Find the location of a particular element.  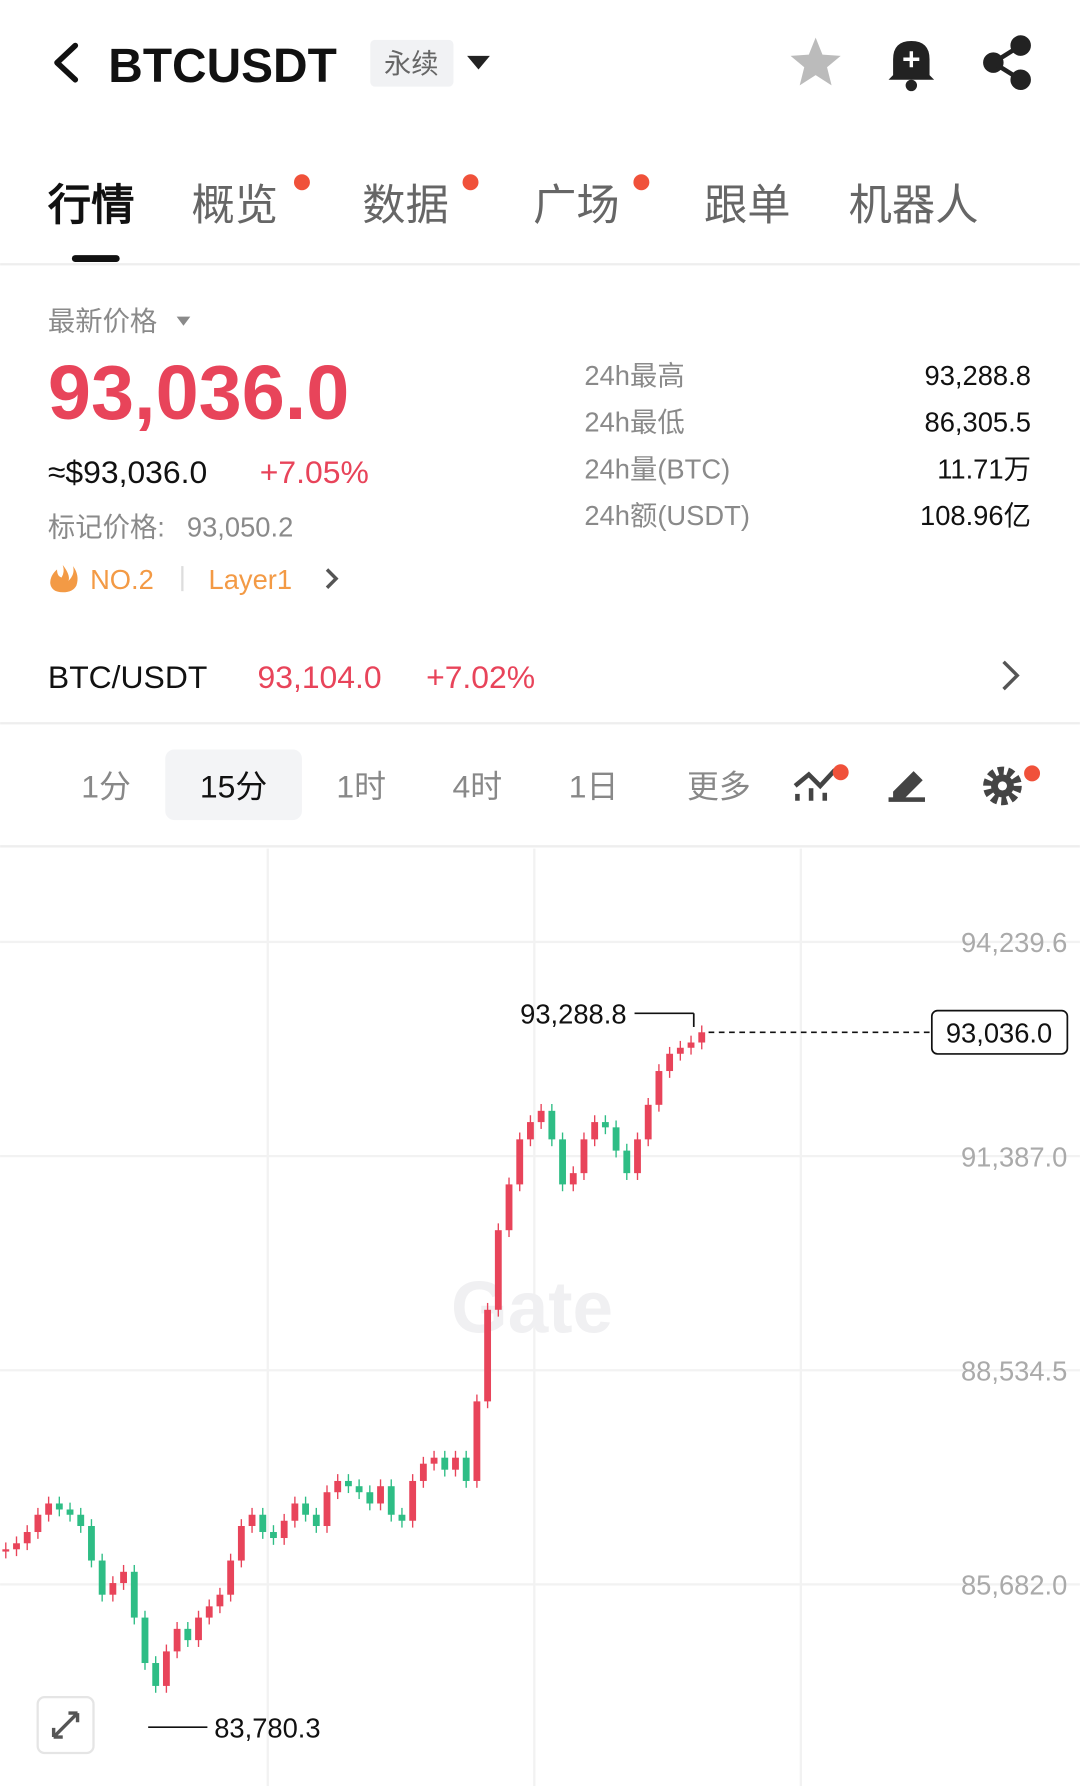

spot-pair: BTC/USDT is located at coordinates (127, 677).